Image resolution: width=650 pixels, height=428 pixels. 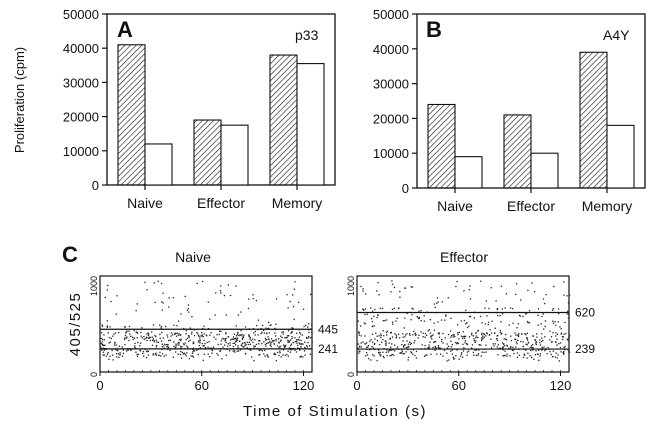 What do you see at coordinates (593, 120) in the screenshot?
I see `hatched-bar` at bounding box center [593, 120].